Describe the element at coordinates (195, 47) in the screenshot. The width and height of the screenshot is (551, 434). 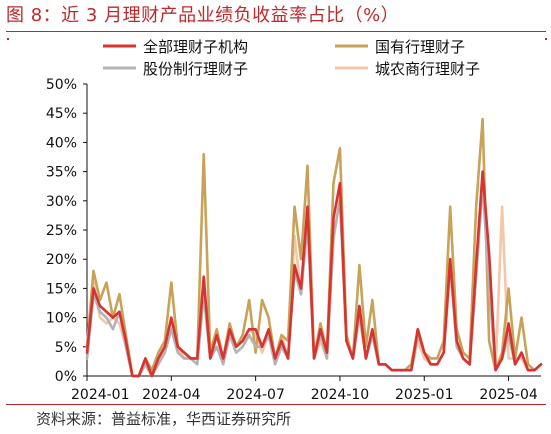
I see `legend-label-0: 全部理财子机构` at that location.